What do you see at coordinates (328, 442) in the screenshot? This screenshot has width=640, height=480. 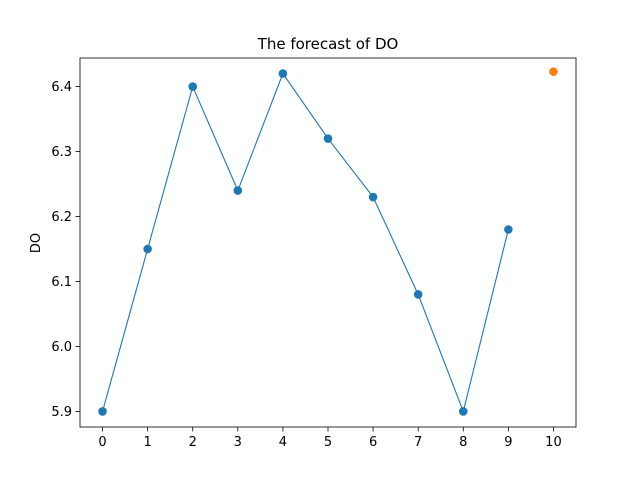 I see `x-tick-label: 5` at bounding box center [328, 442].